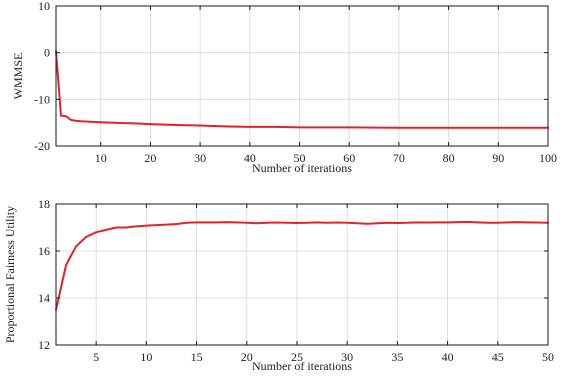 The width and height of the screenshot is (570, 390). What do you see at coordinates (10, 274) in the screenshot?
I see `y-axis-label: Proportional Fairness Utility` at bounding box center [10, 274].